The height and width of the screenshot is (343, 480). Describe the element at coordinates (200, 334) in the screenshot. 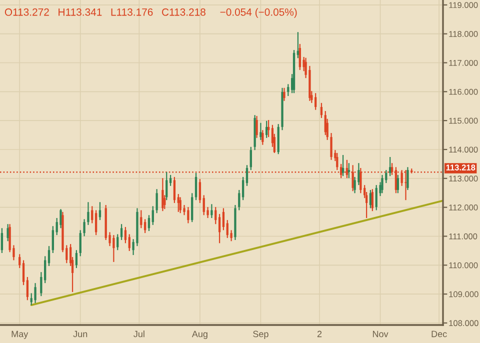

I see `x-tick-label: Aug` at that location.